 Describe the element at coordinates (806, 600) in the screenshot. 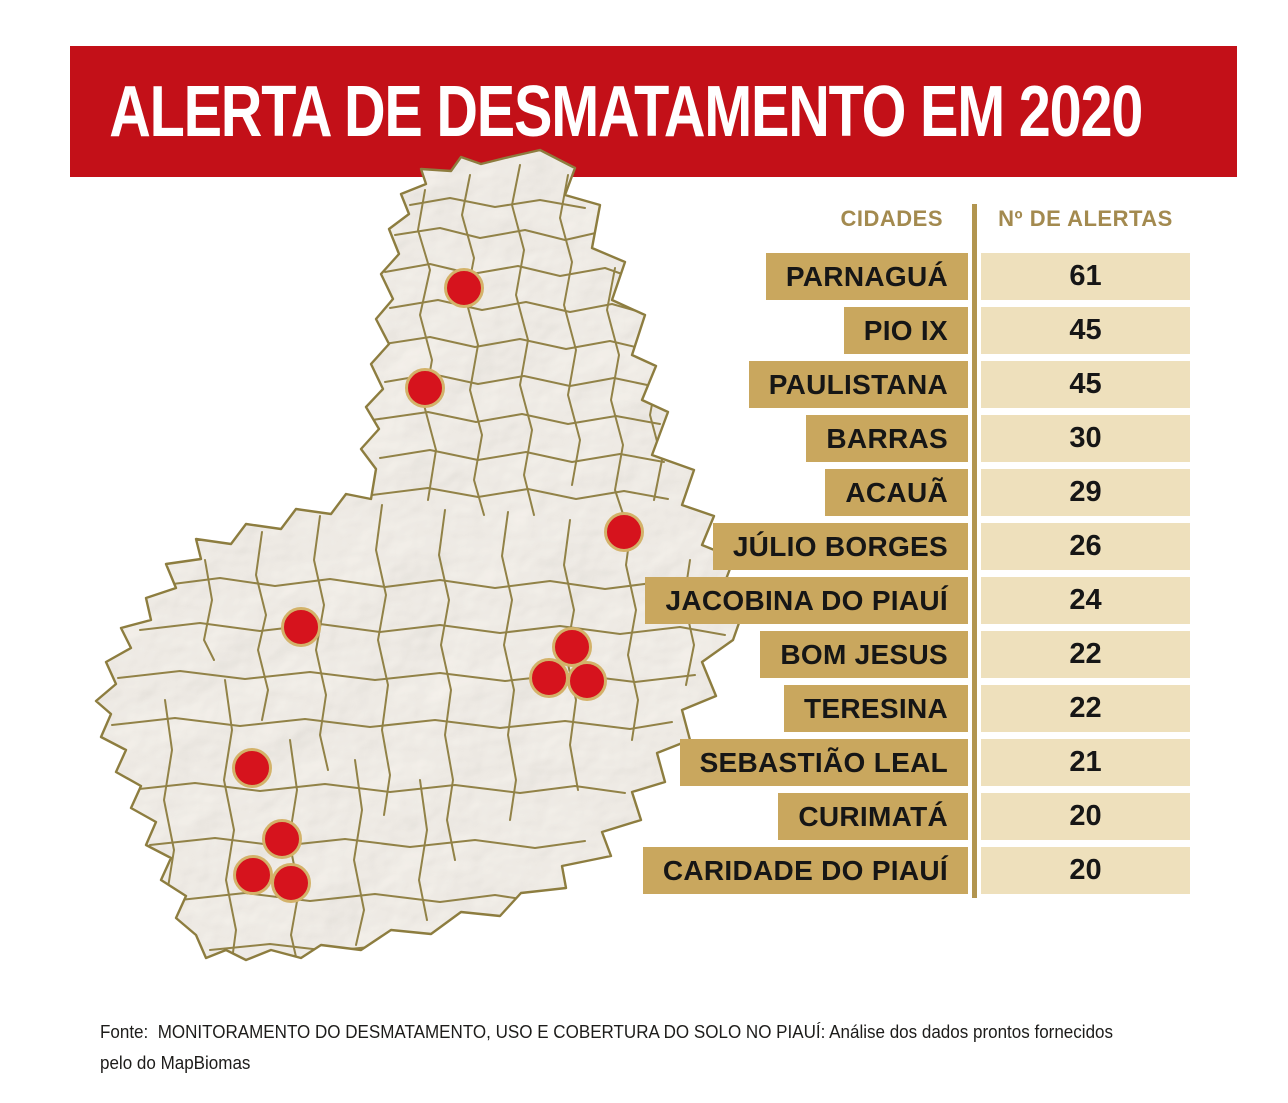

I see `city-cell: JACOBINA DO PIAUÍ` at that location.